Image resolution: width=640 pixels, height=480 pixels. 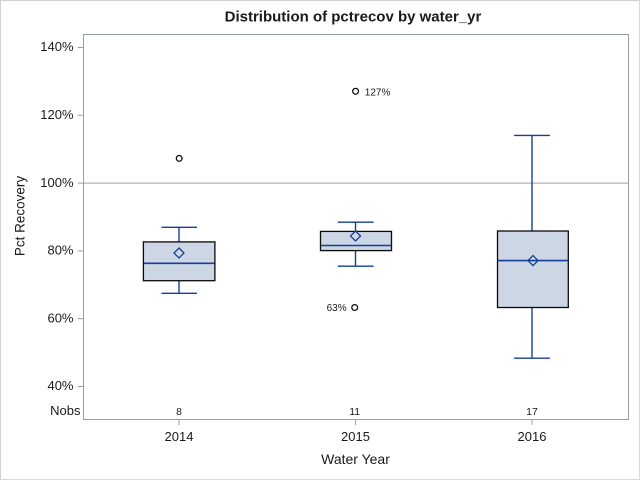 What do you see at coordinates (57, 46) in the screenshot?
I see `svg-text: 140%` at bounding box center [57, 46].